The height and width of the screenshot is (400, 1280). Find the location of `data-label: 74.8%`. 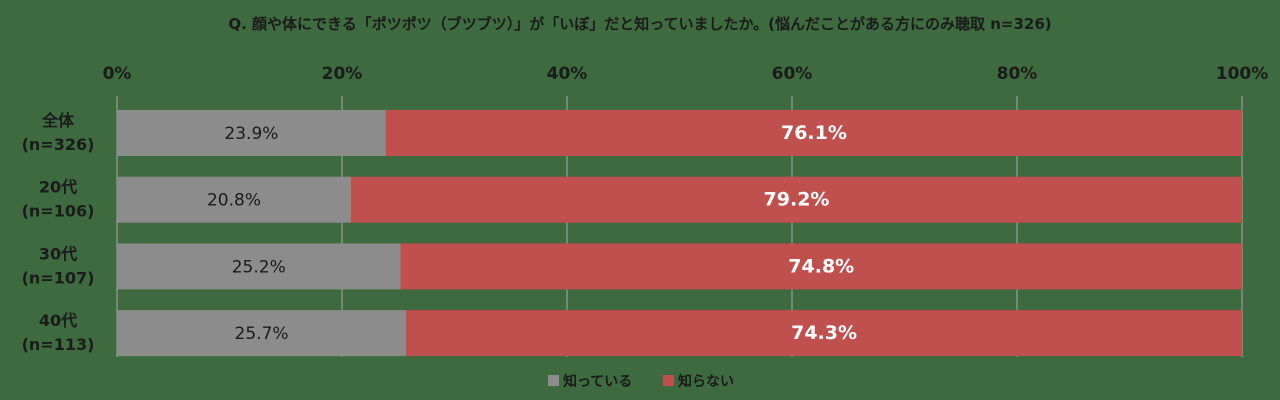

data-label: 74.8% is located at coordinates (821, 266).